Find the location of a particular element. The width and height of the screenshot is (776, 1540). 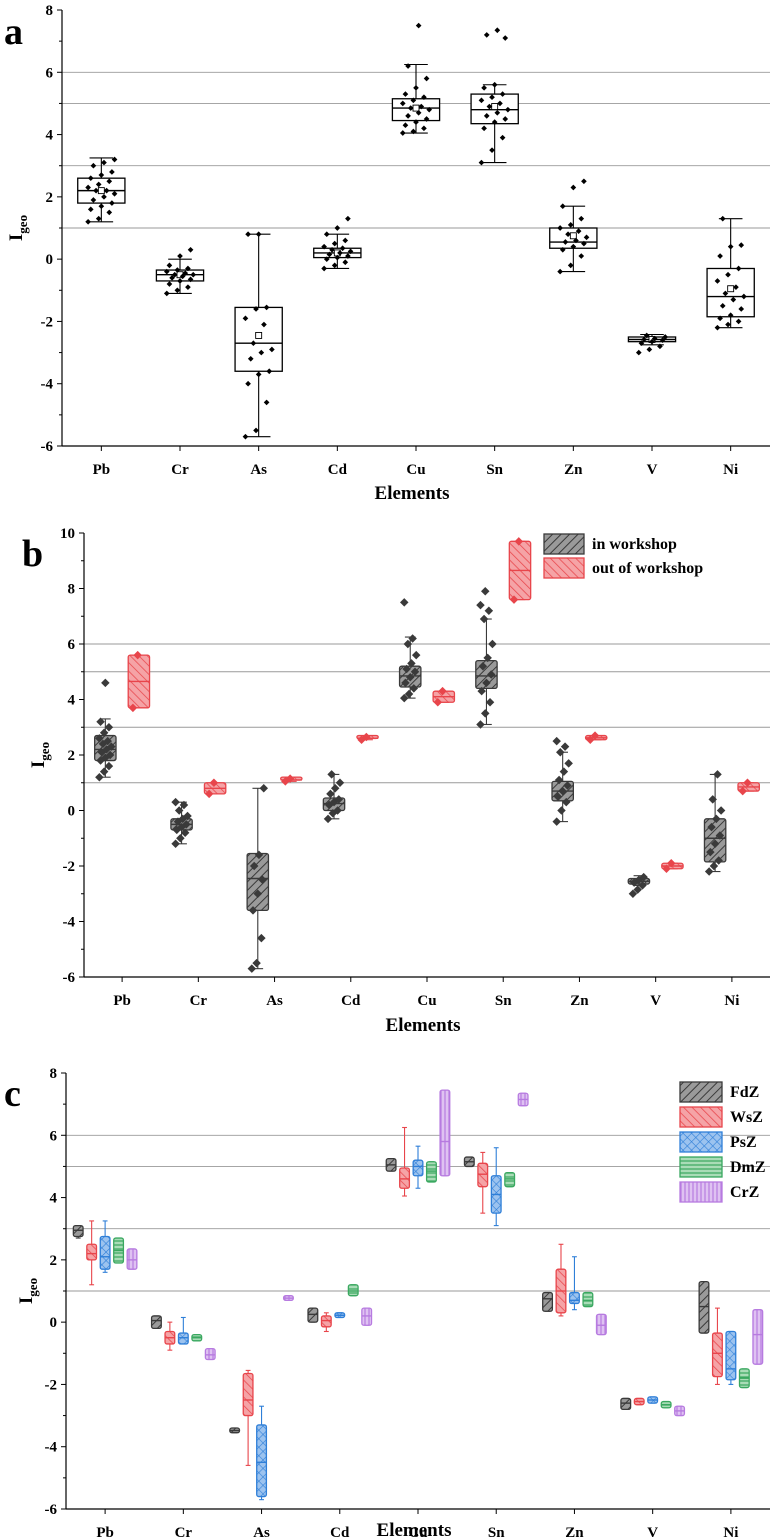

x-tick-label: Cd is located at coordinates (351, 1001).